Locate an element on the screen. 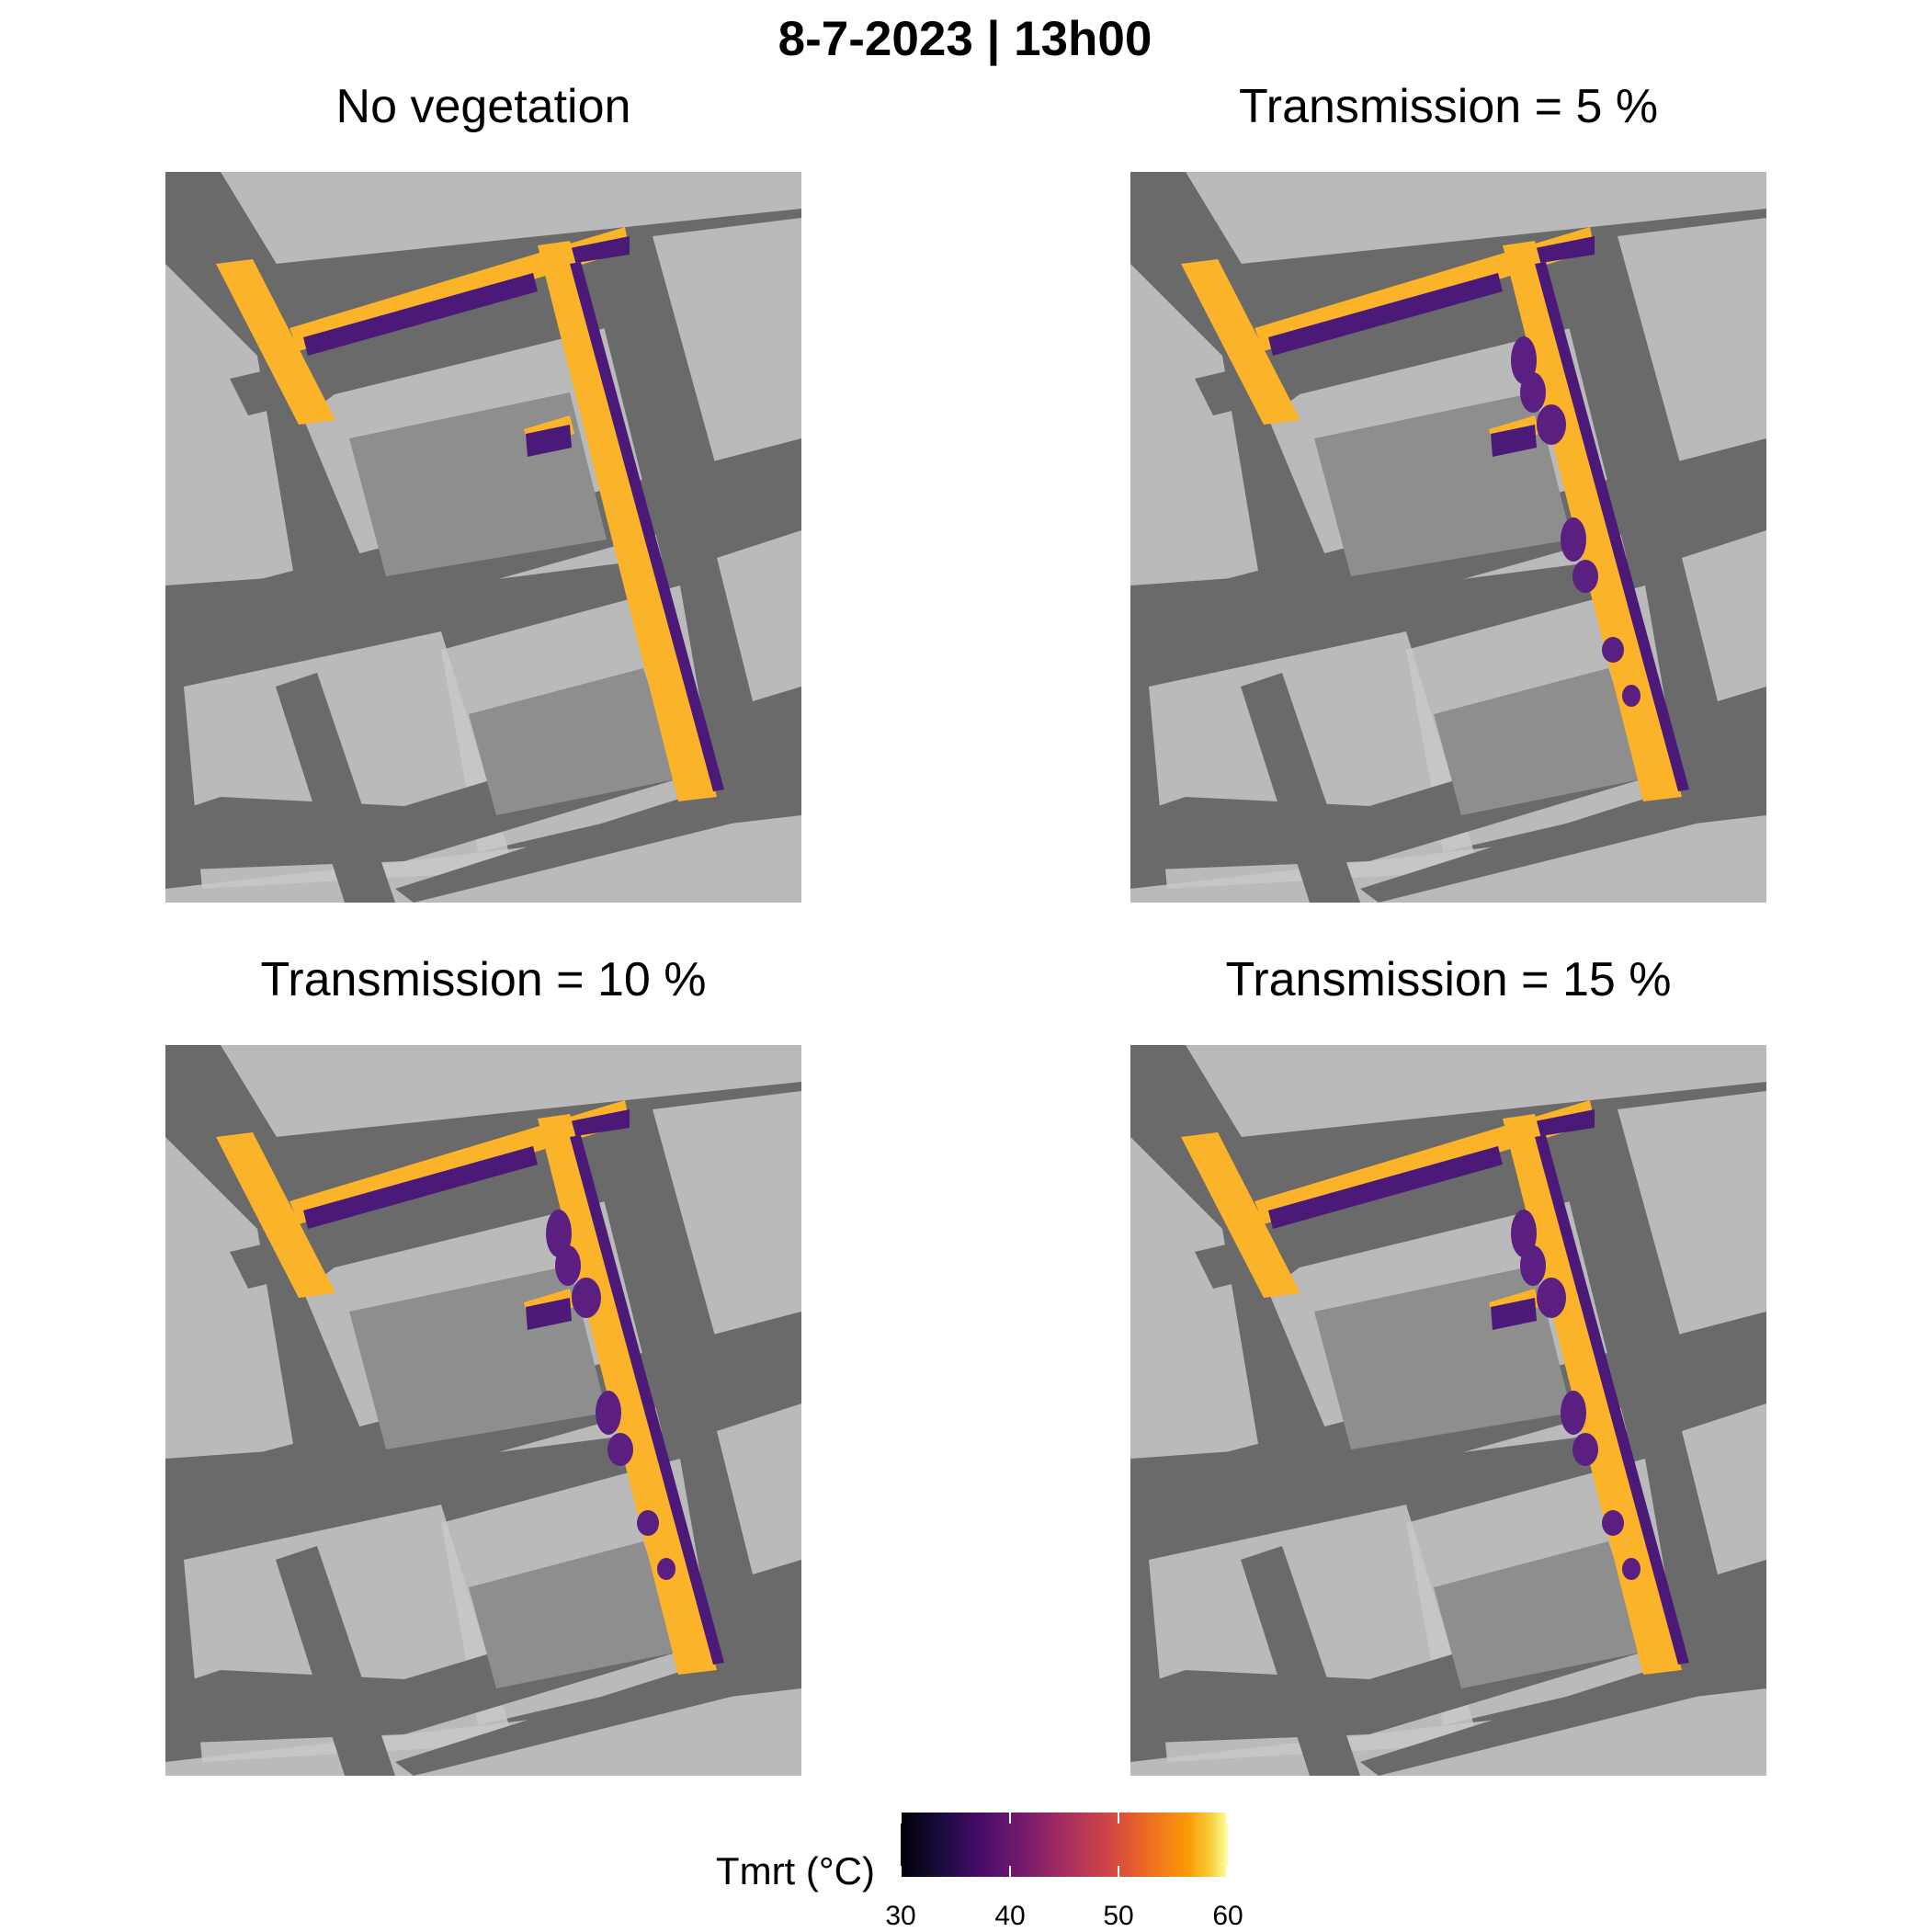 The image size is (1930, 1932). legend-colorbar is located at coordinates (1064, 1845).